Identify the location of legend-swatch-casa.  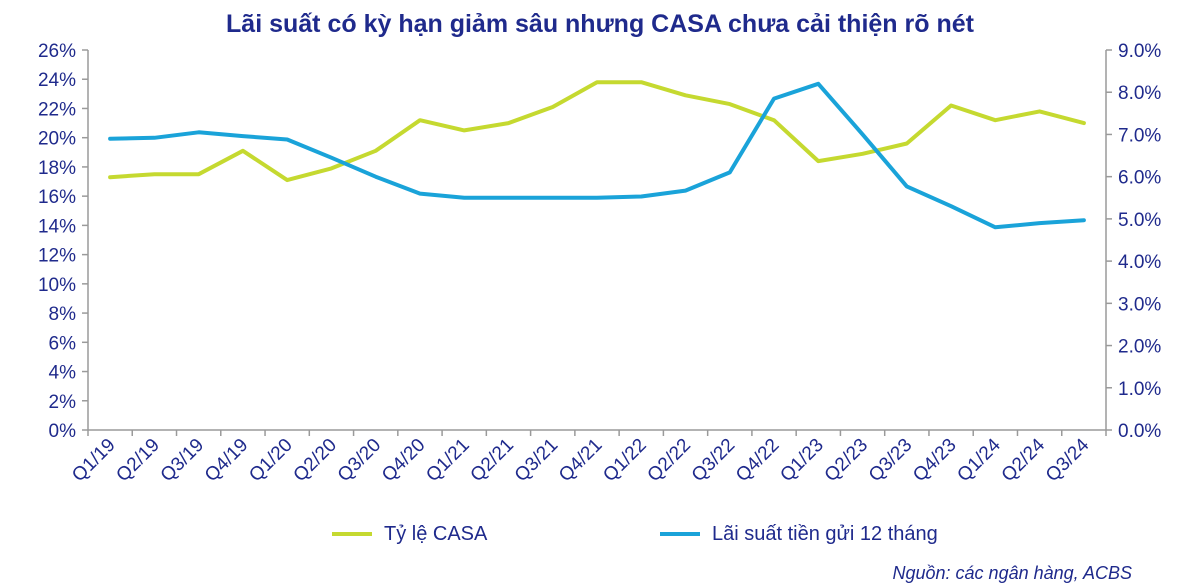
(352, 534).